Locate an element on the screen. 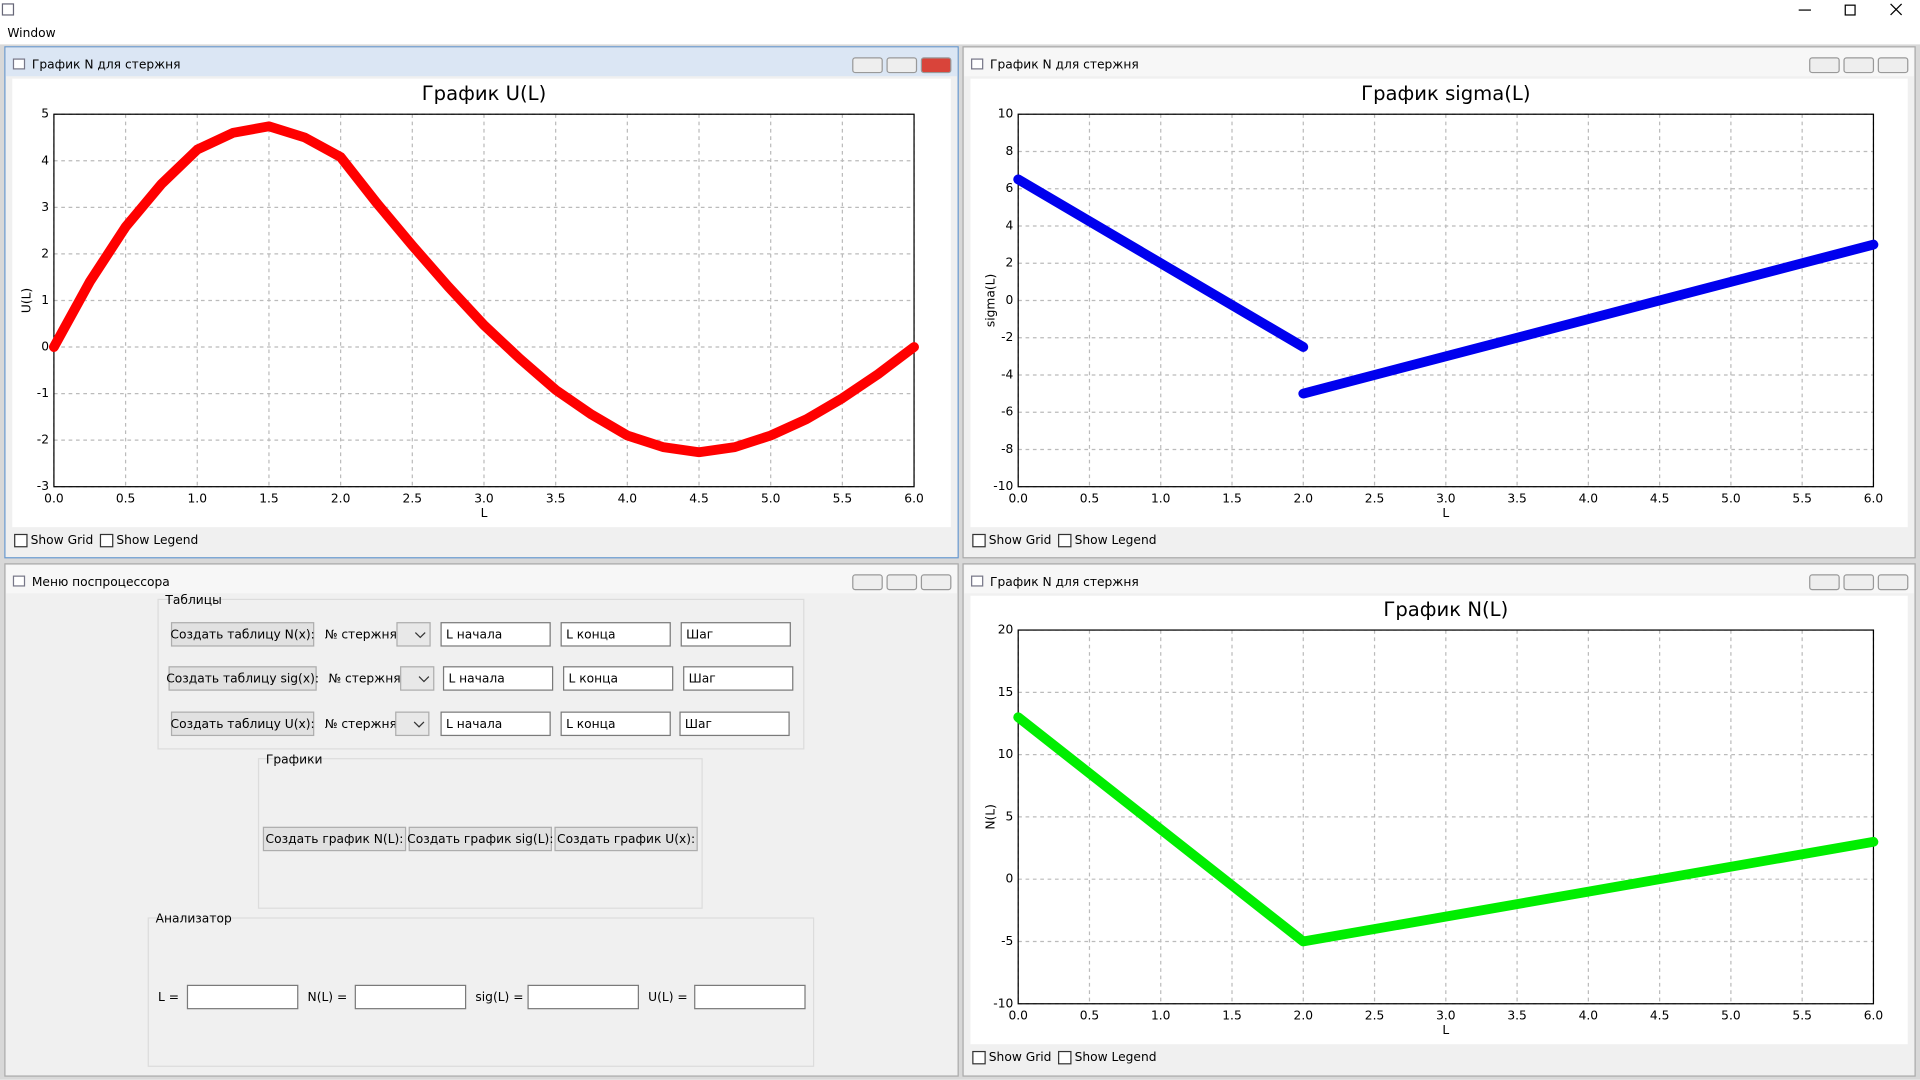  button-label: Создать график N(L): is located at coordinates (335, 839).